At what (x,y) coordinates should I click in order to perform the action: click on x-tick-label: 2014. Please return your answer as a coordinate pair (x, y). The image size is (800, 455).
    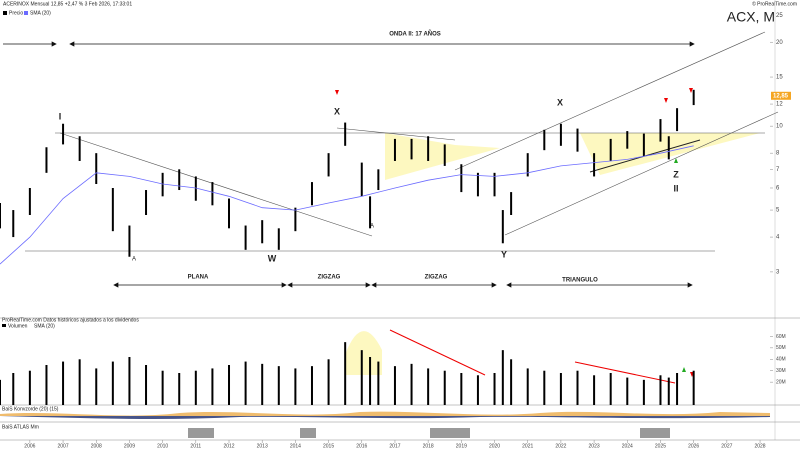
    Looking at the image, I should click on (295, 446).